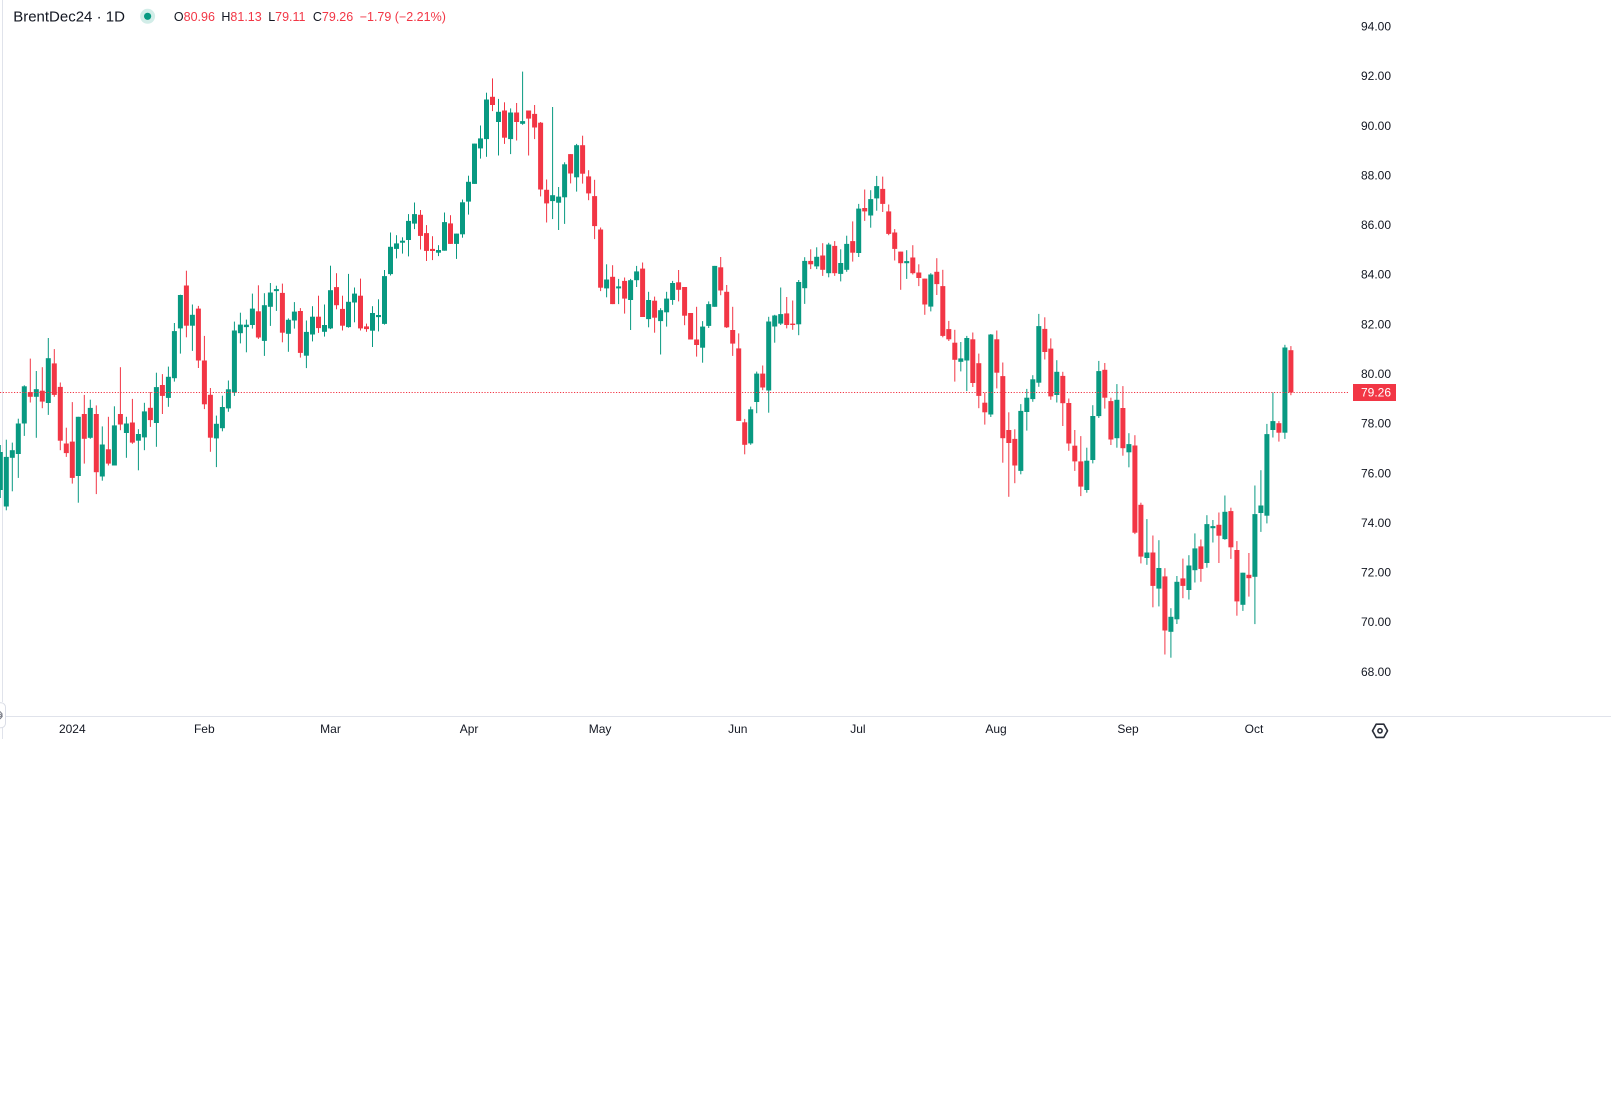 The height and width of the screenshot is (1100, 1611). What do you see at coordinates (1376, 424) in the screenshot?
I see `svg-text: 78.00` at bounding box center [1376, 424].